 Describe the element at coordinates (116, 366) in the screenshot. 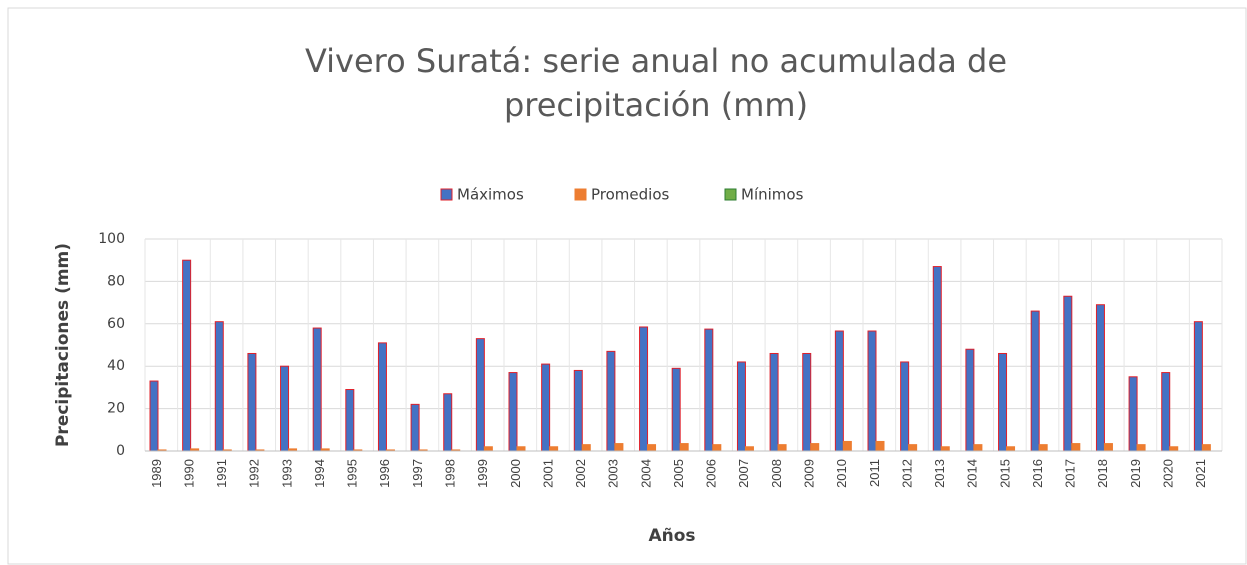

I see `y-tick-label: 40` at that location.